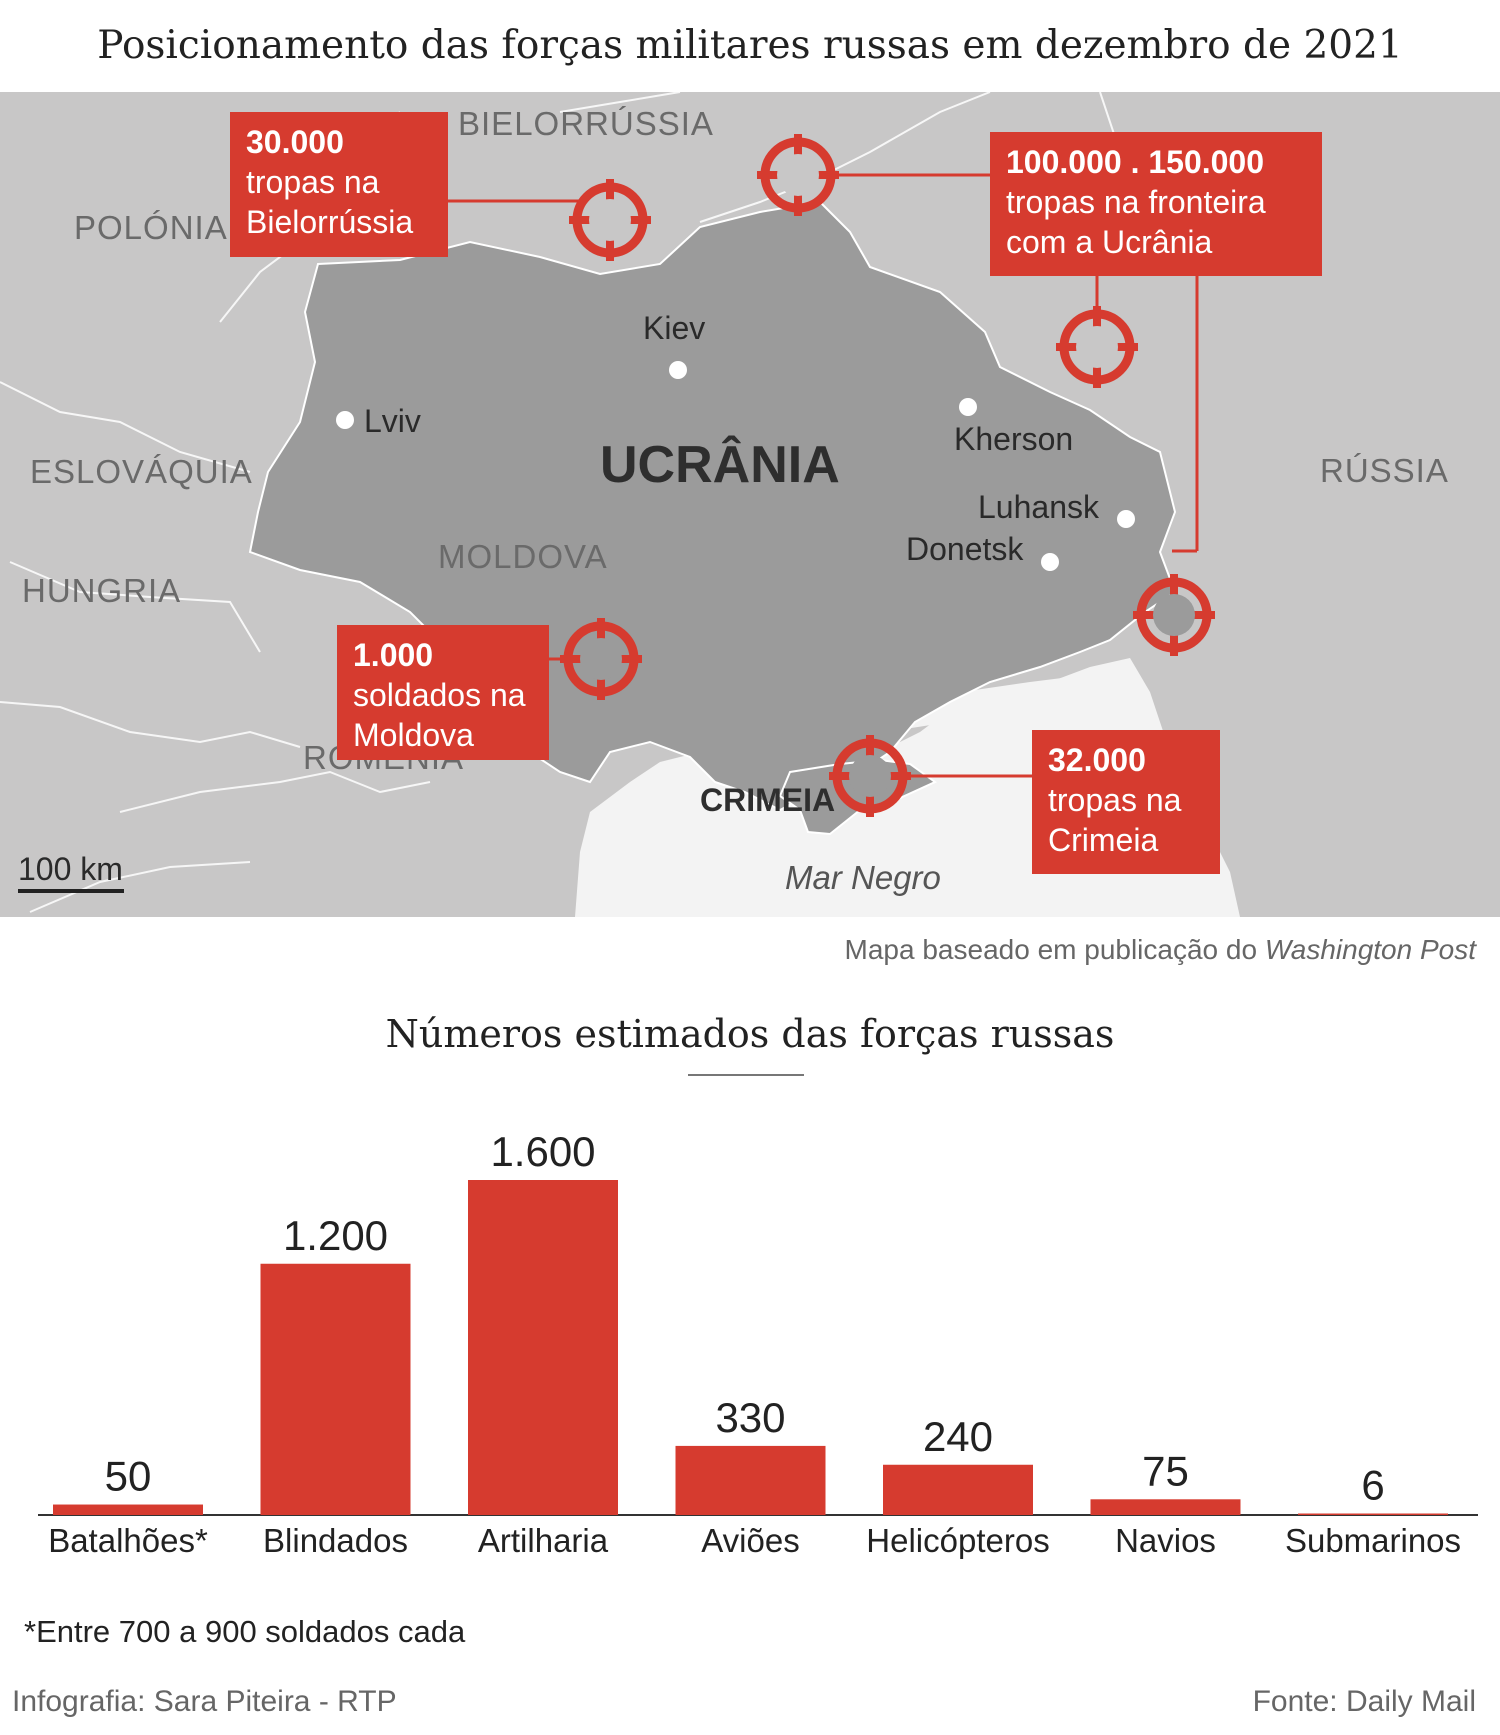 This screenshot has height=1735, width=1500. What do you see at coordinates (141, 471) in the screenshot?
I see `label-slovakia: ESLOVÁQUIA` at bounding box center [141, 471].